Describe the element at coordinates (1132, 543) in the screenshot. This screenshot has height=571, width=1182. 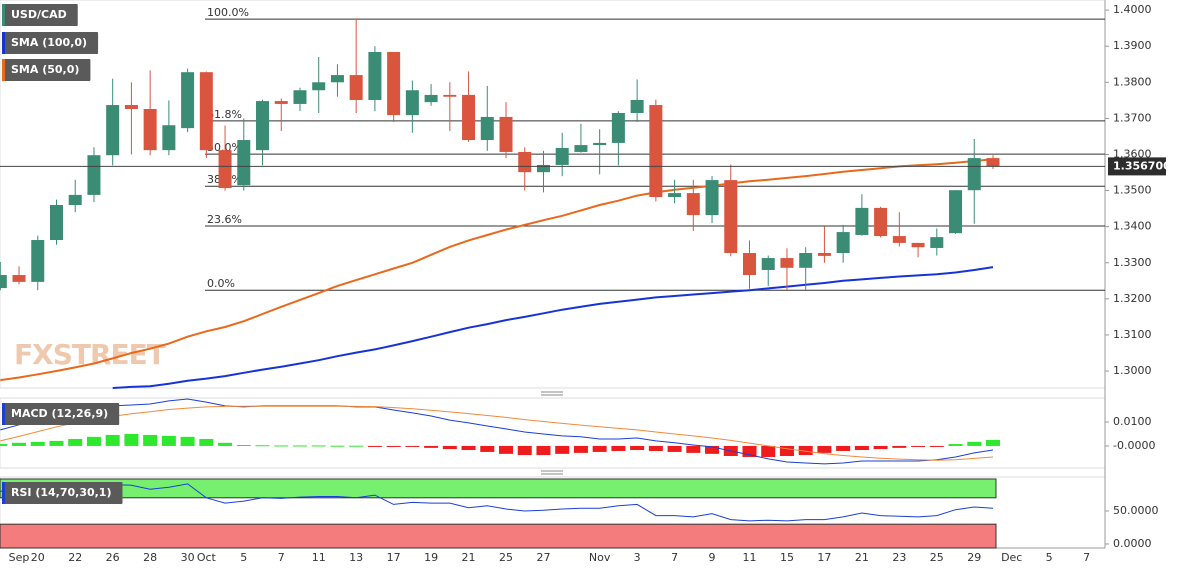
I see `y-tick-label: 0.0000` at that location.